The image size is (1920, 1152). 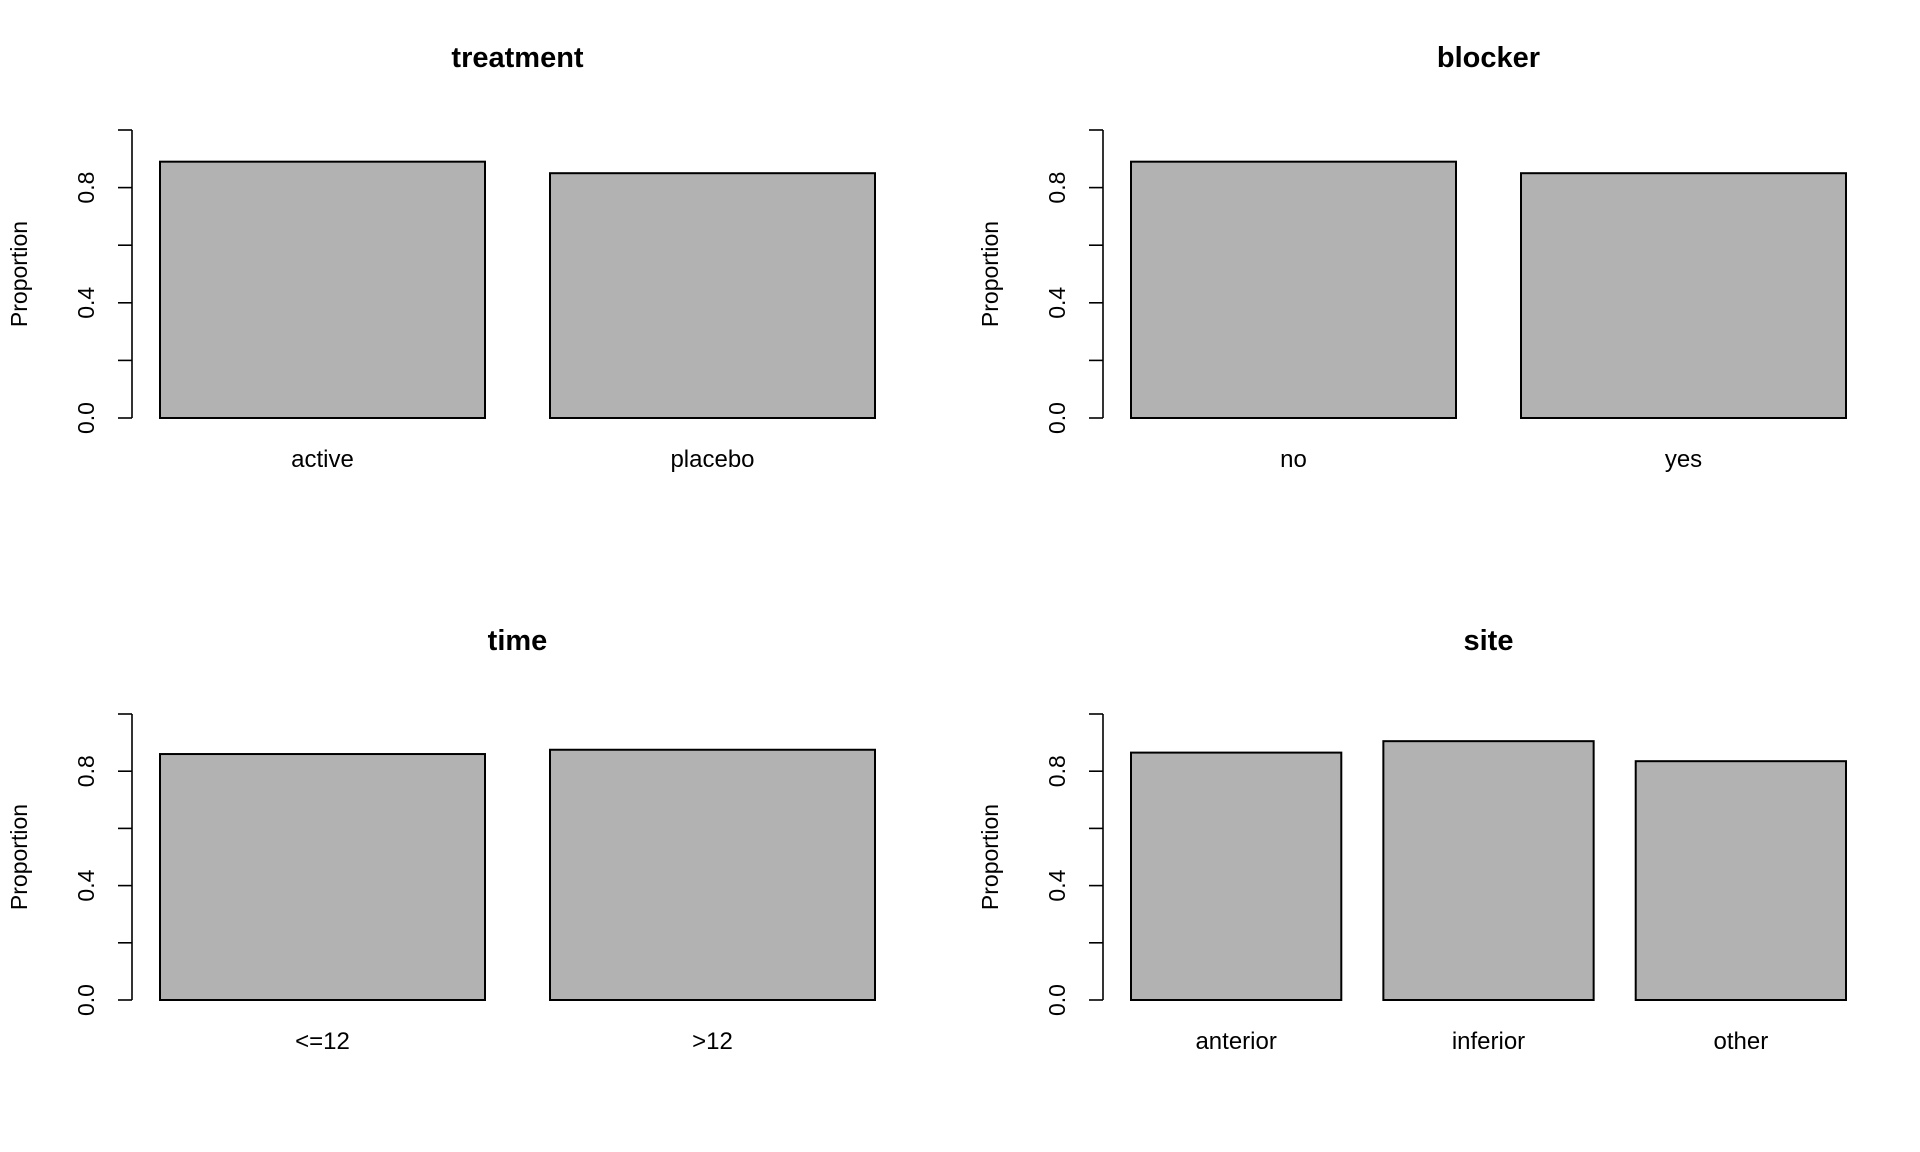 What do you see at coordinates (1488, 1041) in the screenshot?
I see `category-label: inferior` at bounding box center [1488, 1041].